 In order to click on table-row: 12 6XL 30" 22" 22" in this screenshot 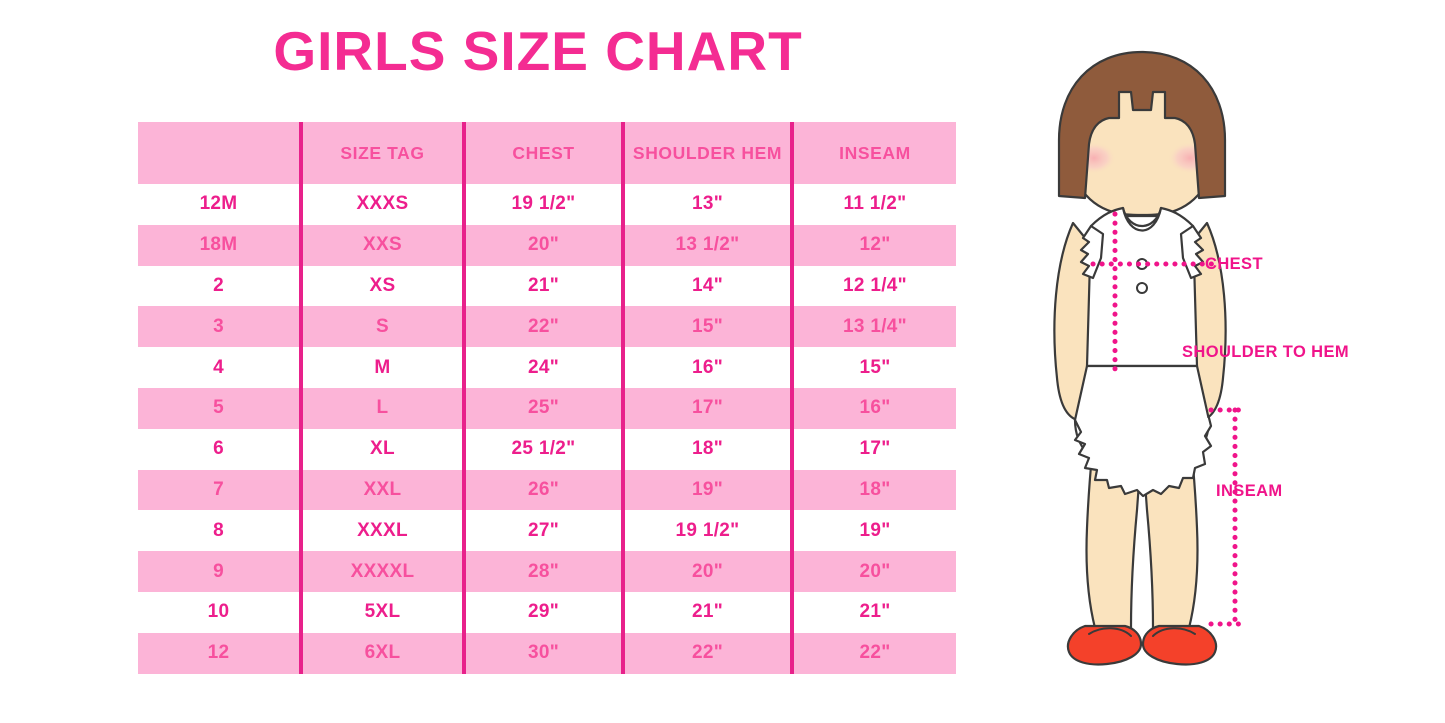, I will do `click(547, 653)`.